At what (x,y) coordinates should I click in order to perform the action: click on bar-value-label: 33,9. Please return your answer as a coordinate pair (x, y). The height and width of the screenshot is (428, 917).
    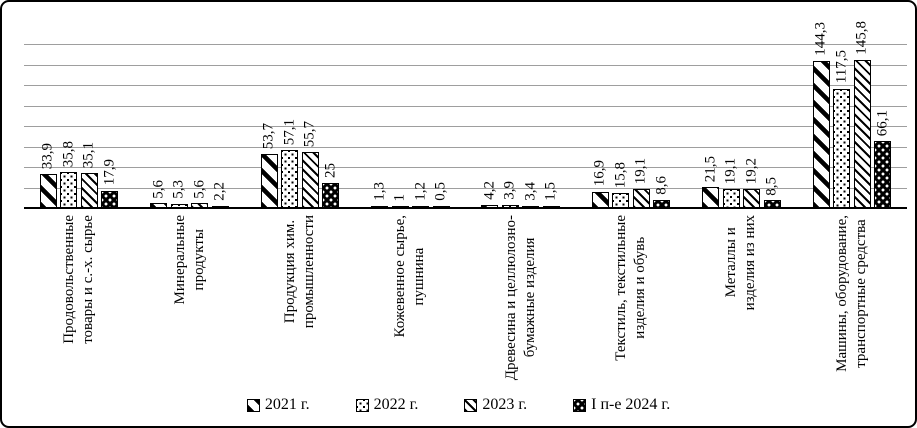
    Looking at the image, I should click on (47, 156).